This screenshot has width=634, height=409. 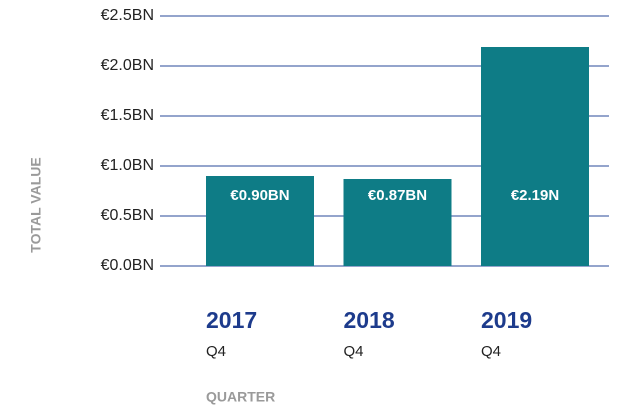 What do you see at coordinates (231, 320) in the screenshot?
I see `x-tick-label: 2017` at bounding box center [231, 320].